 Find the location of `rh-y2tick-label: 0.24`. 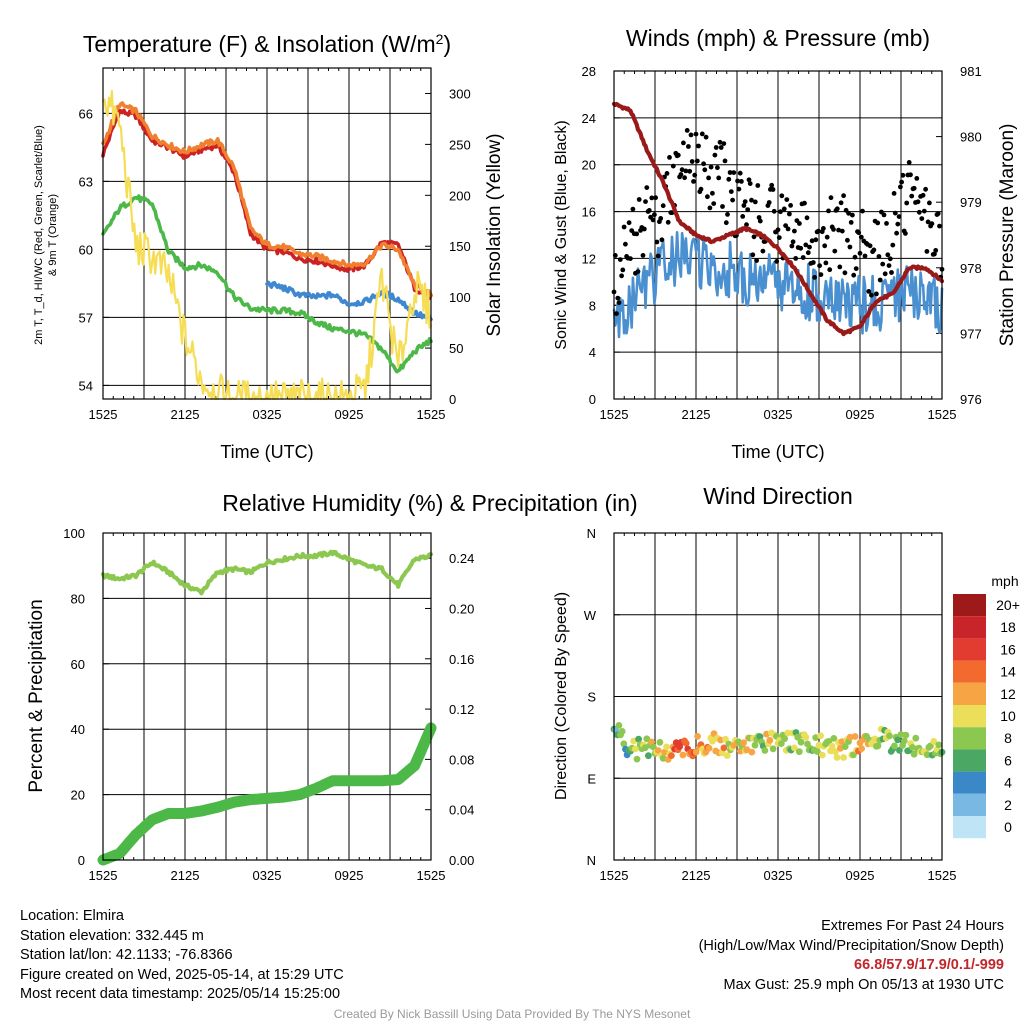

rh-y2tick-label: 0.24 is located at coordinates (461, 558).